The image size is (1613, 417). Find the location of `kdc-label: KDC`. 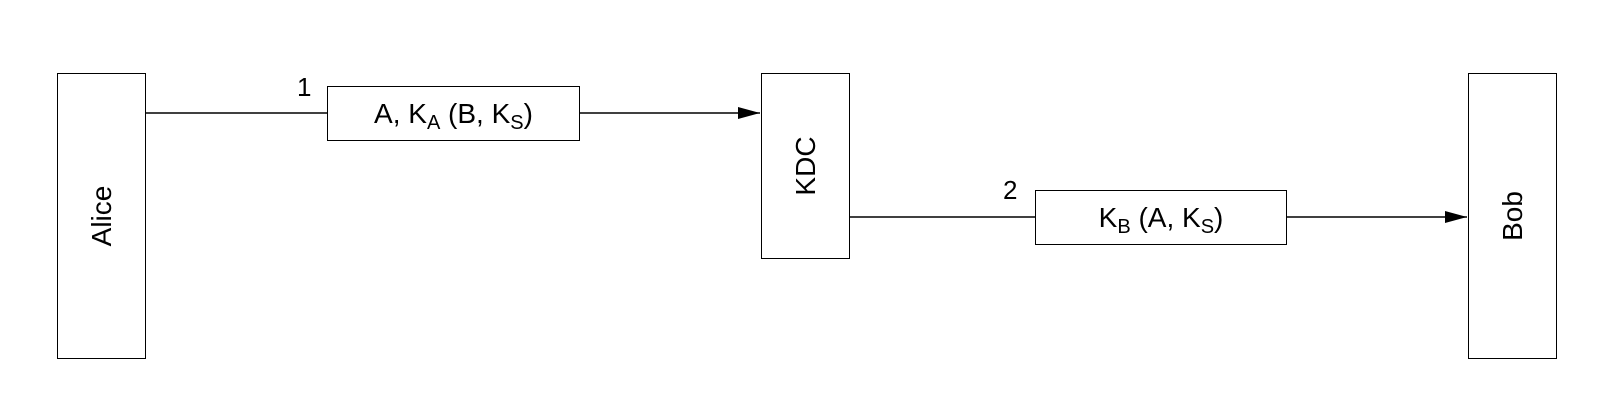

kdc-label: KDC is located at coordinates (805, 166).